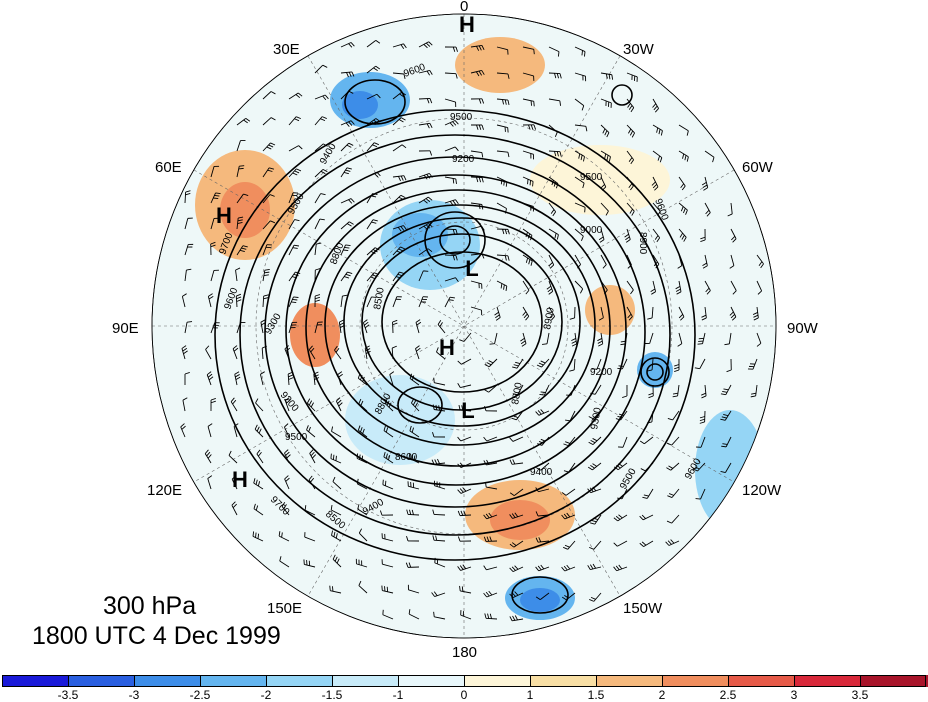  Describe the element at coordinates (168, 167) in the screenshot. I see `longitude-label-60e: 60E` at that location.